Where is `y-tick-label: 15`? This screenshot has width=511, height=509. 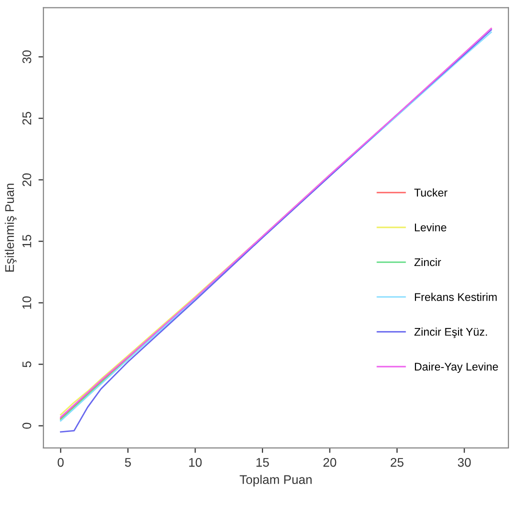
y-tick-label: 15 is located at coordinates (27, 241).